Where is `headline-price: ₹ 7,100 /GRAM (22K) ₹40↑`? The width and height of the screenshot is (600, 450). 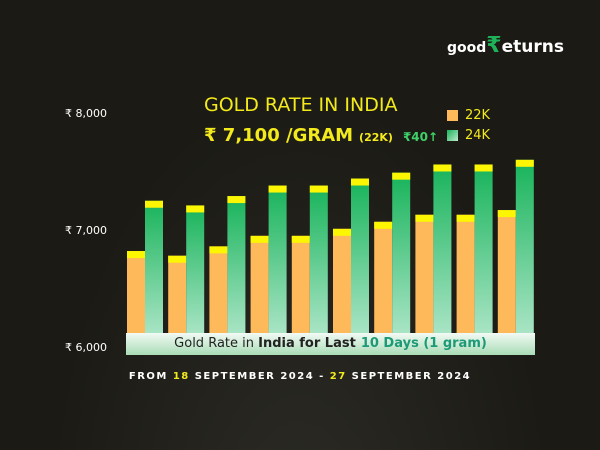
headline-price: ₹ 7,100 /GRAM (22K) ₹40↑ is located at coordinates (321, 135).